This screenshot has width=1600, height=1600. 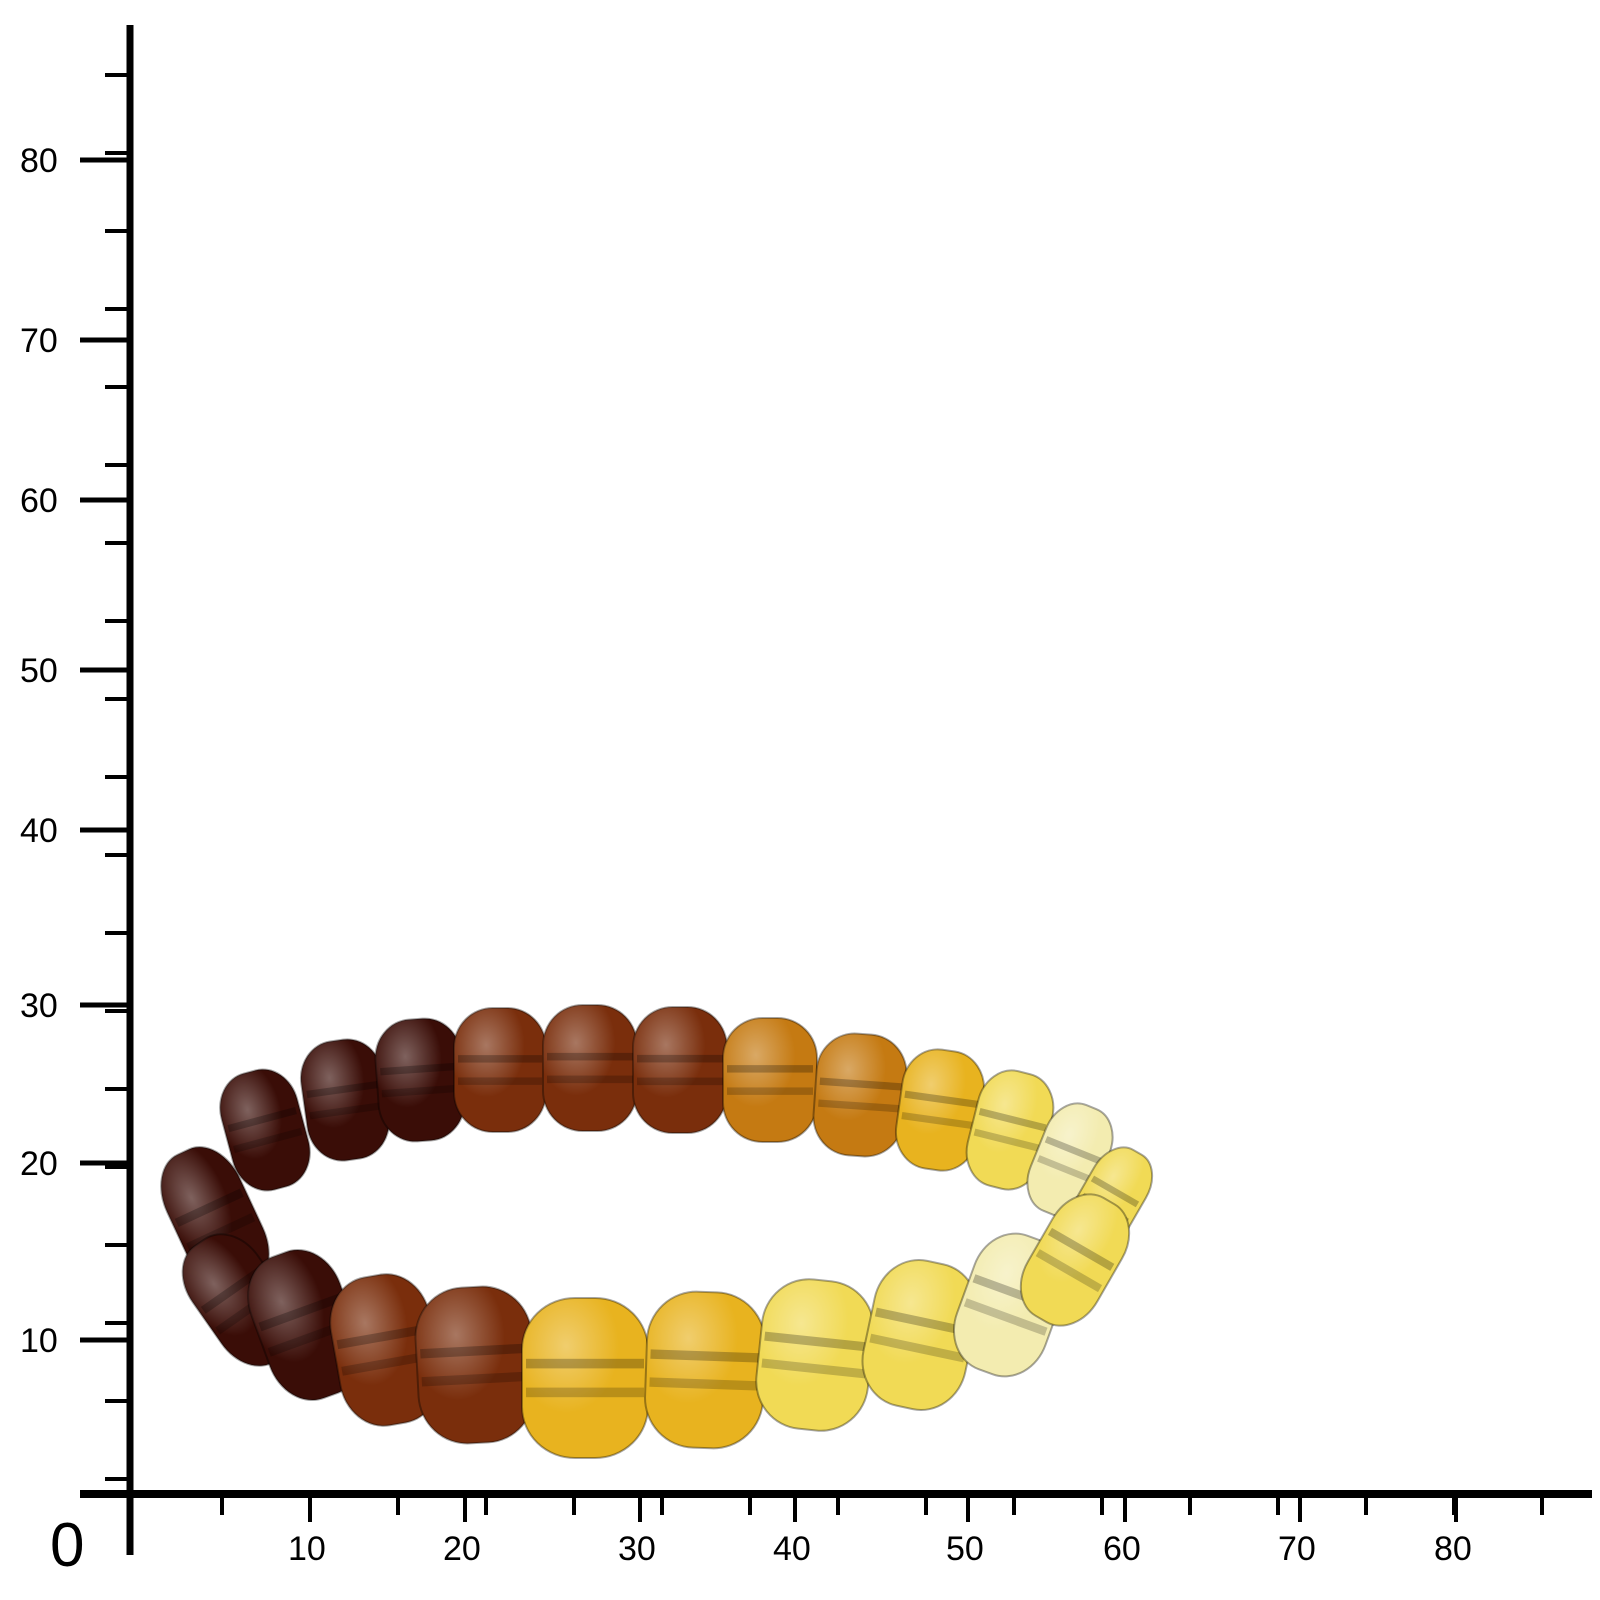 I want to click on ruler-x-tick-label: 30, so click(x=637, y=1549).